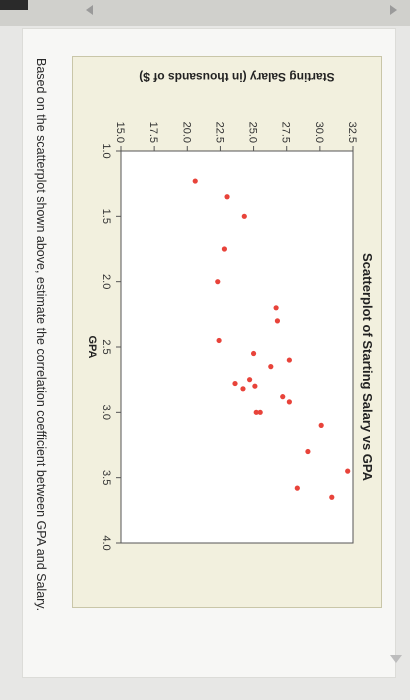  What do you see at coordinates (219, 132) in the screenshot?
I see `y-tick-label: 22.5` at bounding box center [219, 132].